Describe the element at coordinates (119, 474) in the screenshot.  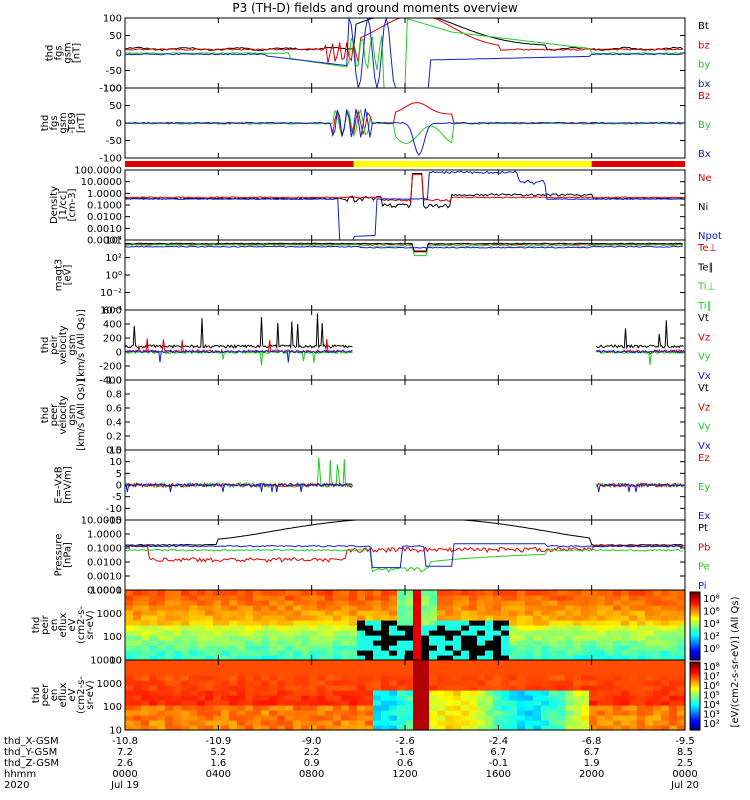
I see `y-tick-label: 5` at that location.